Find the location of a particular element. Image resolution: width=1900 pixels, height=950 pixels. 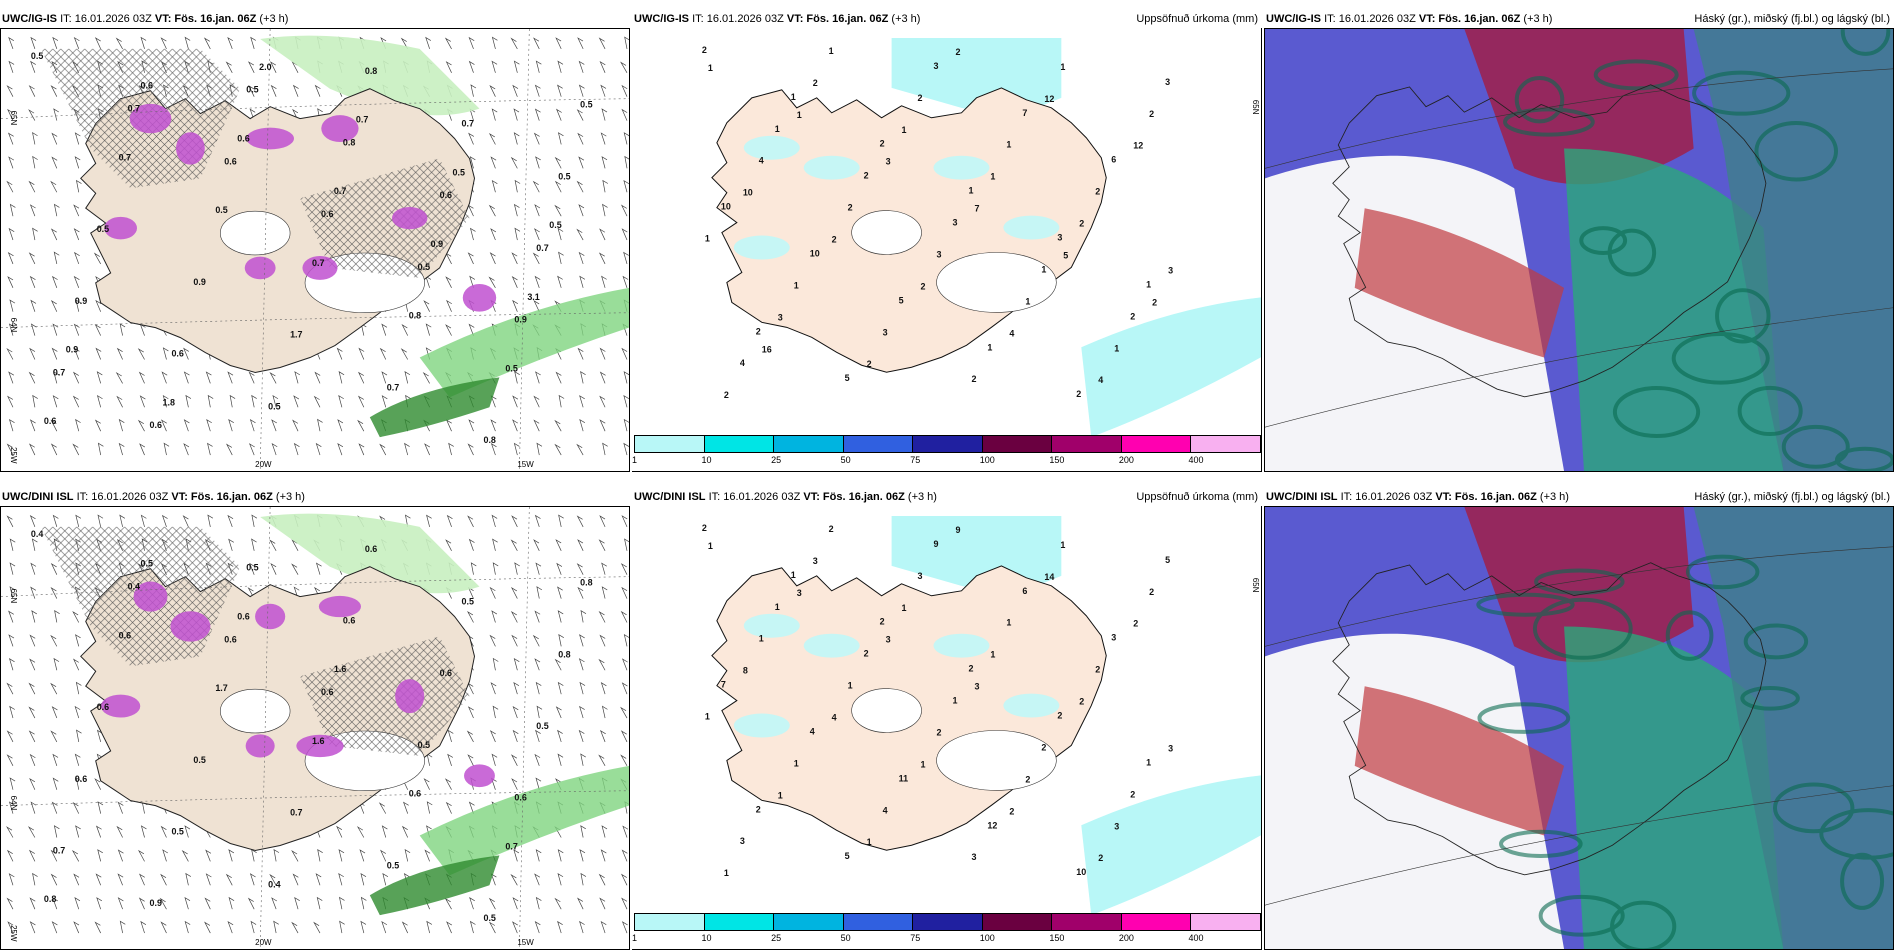

lat-label: 25W is located at coordinates (13, 455).